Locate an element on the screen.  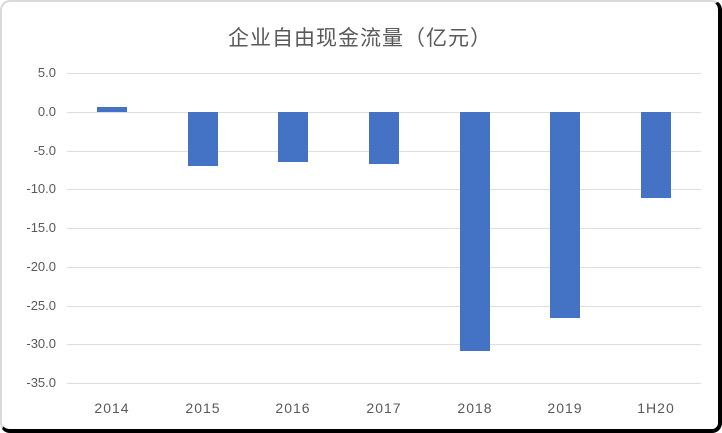
bar-2019 is located at coordinates (565, 215).